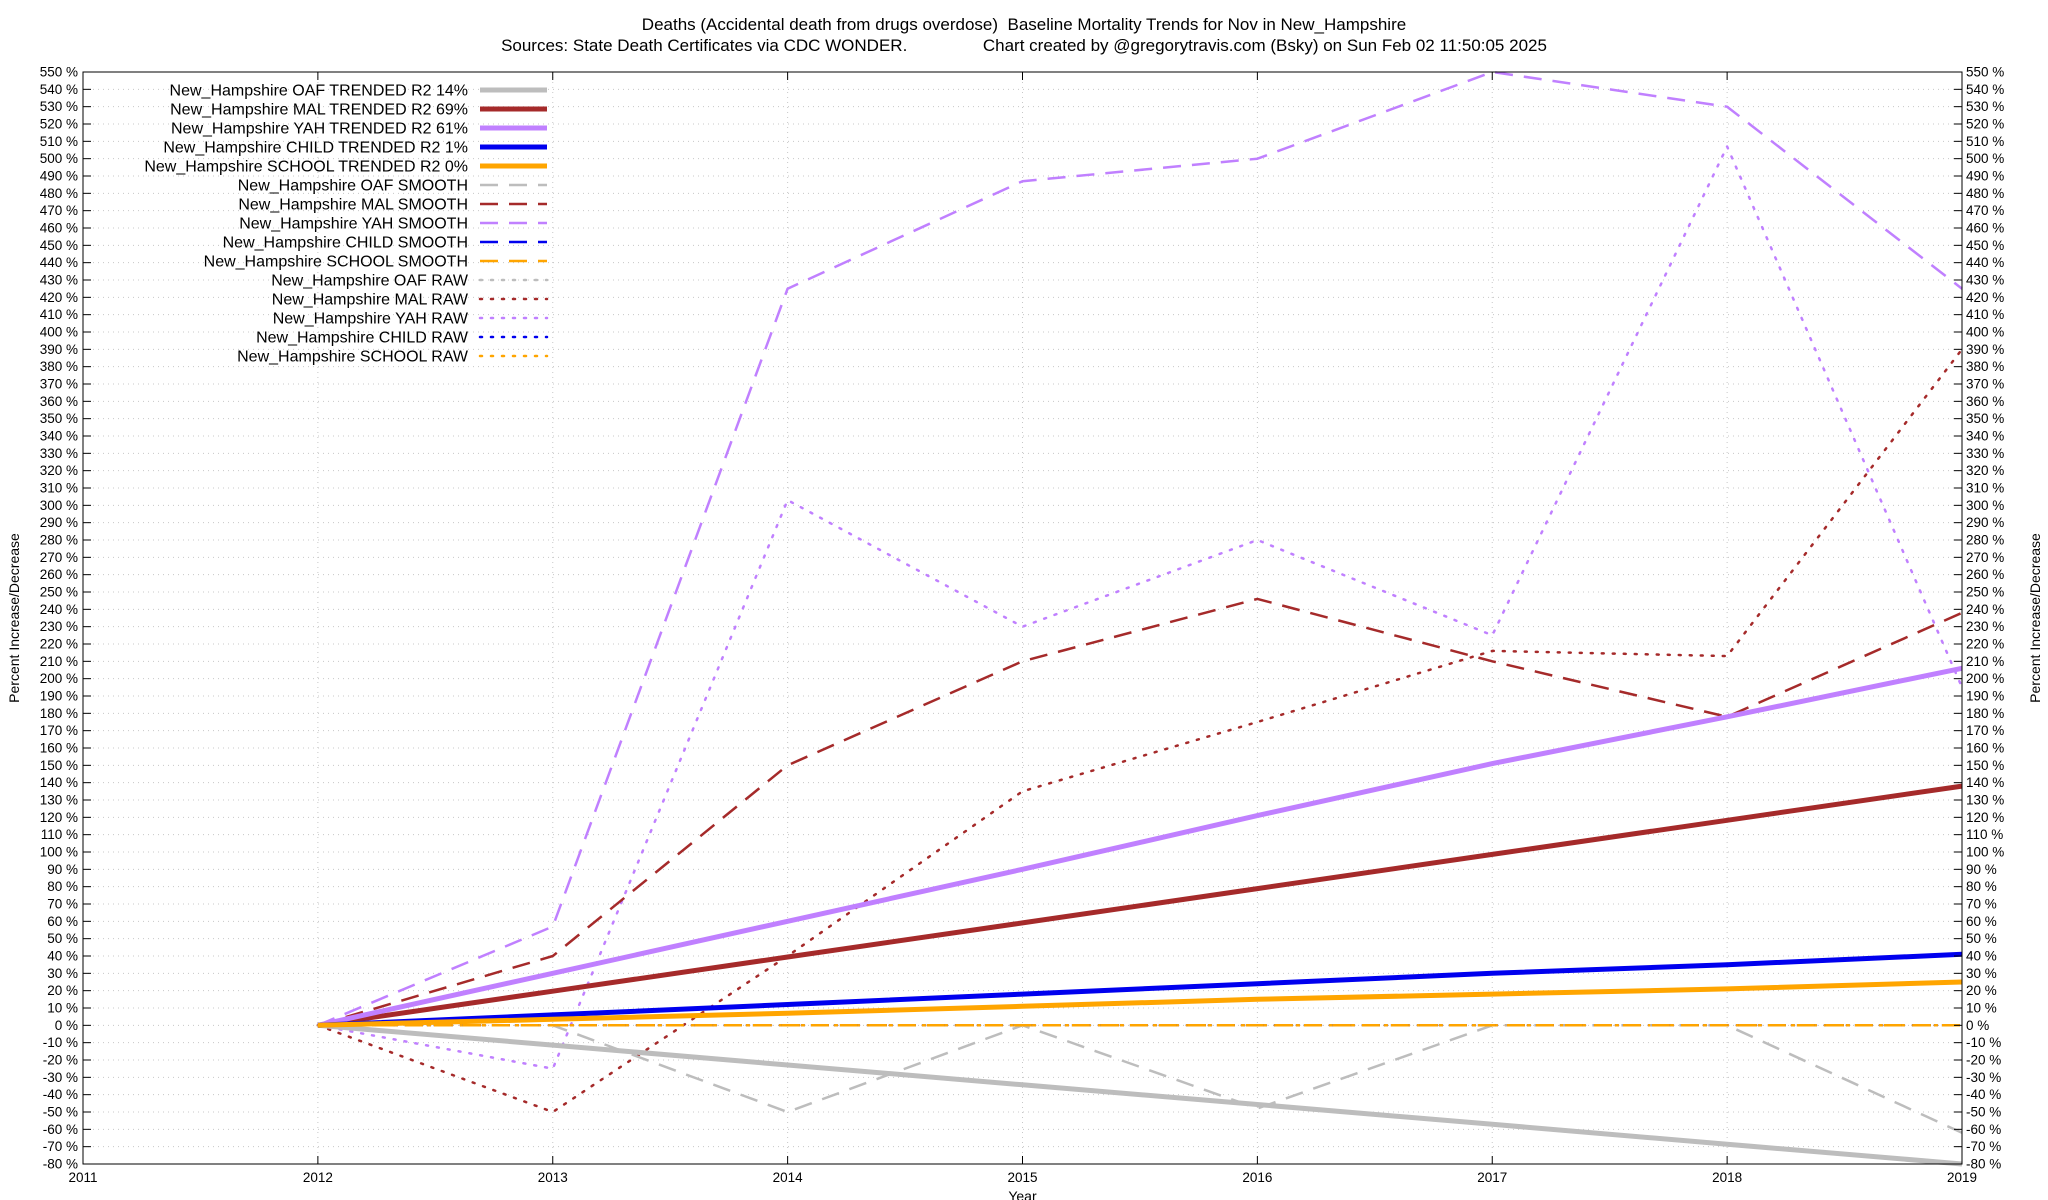  Describe the element at coordinates (59, 626) in the screenshot. I see `y-tick-label-left: 230 %` at that location.